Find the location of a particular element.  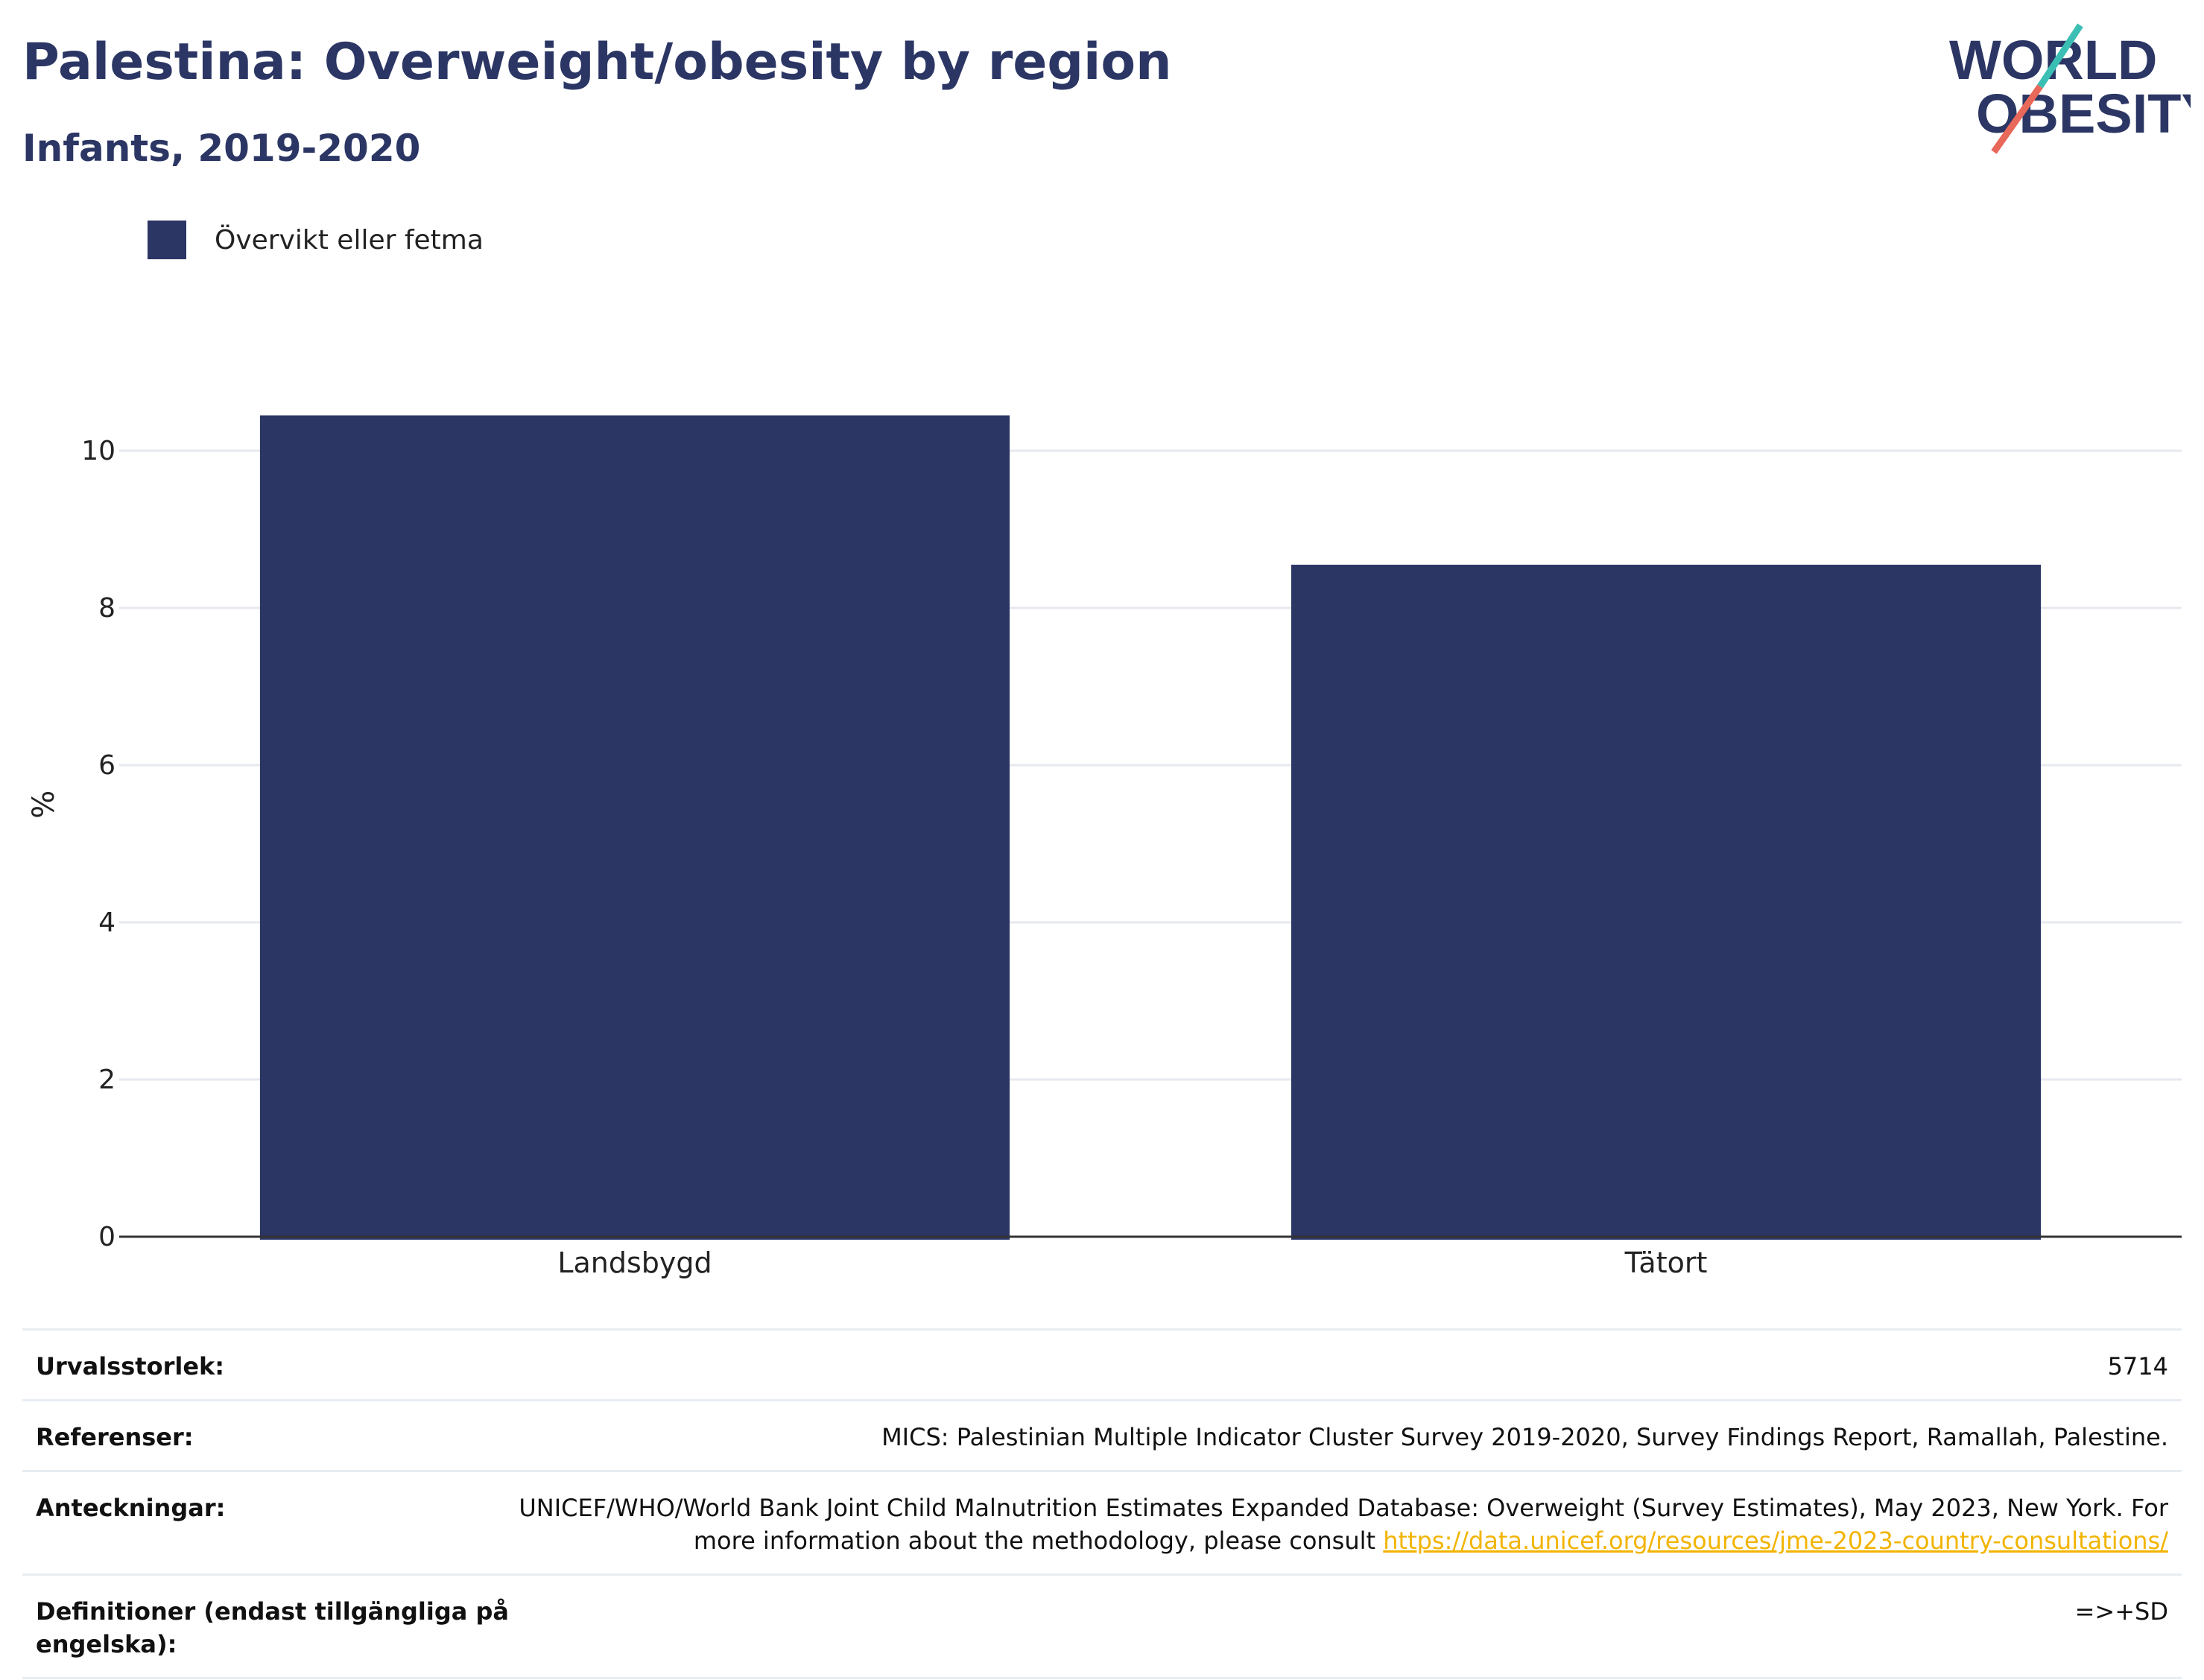

logo-line-world: WORLD is located at coordinates (2053, 60).